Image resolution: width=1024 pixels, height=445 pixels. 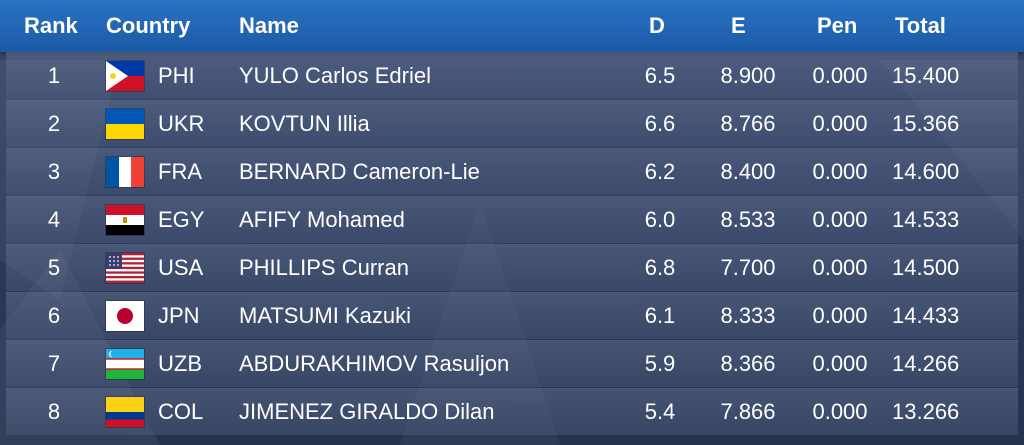 I want to click on ukraine-flag-icon, so click(x=125, y=124).